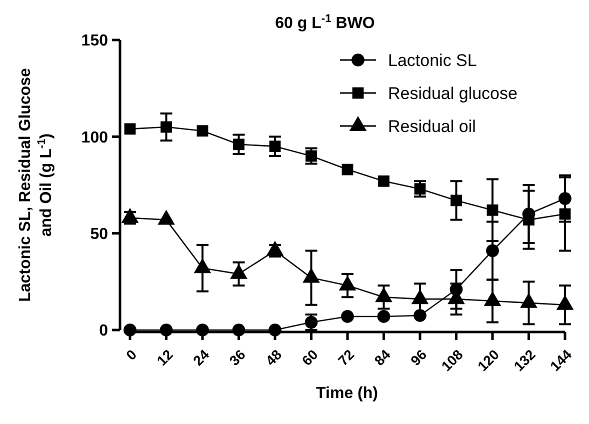 The height and width of the screenshot is (424, 589). What do you see at coordinates (165, 357) in the screenshot?
I see `x-tick-label: 12` at bounding box center [165, 357].